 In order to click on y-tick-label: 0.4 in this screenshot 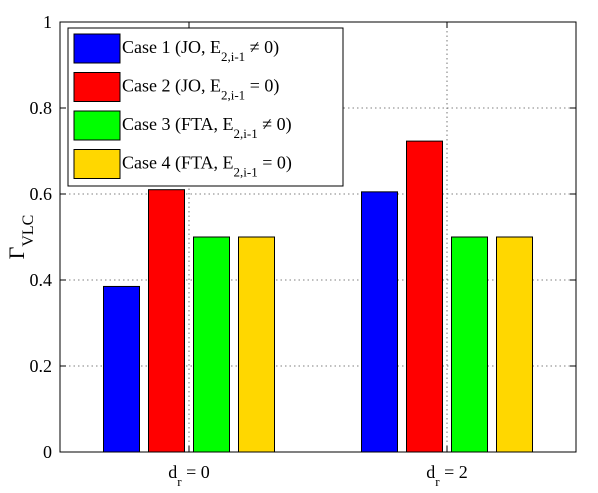, I will do `click(41, 280)`.